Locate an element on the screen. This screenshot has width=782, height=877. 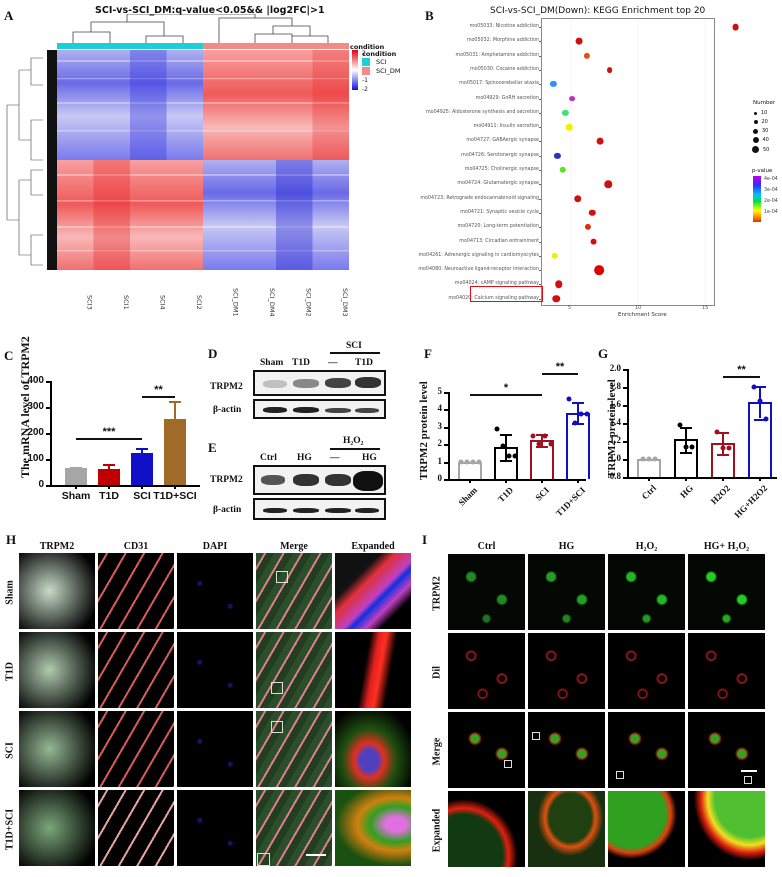
y-tick-label: 200 is located at coordinates (35, 432).